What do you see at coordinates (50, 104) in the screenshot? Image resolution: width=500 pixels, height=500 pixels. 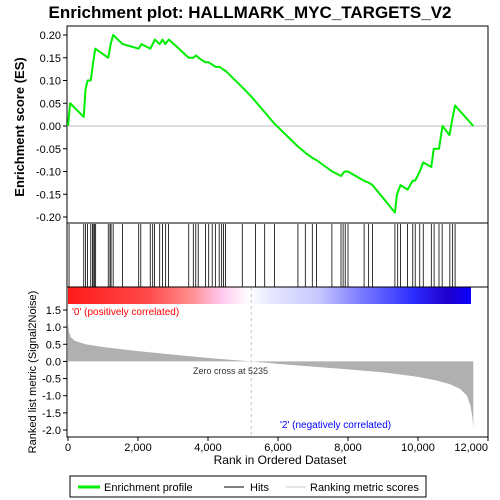 I see `es-y-tick-label: 0.05` at bounding box center [50, 104].